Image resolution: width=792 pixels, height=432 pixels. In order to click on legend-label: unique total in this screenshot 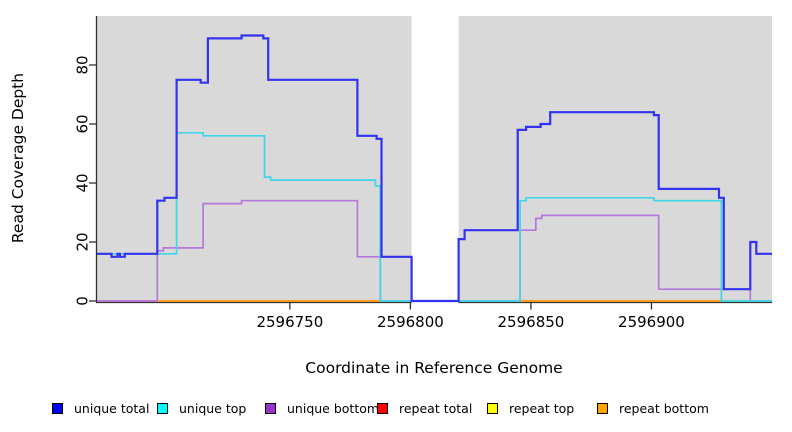, I will do `click(112, 408)`.